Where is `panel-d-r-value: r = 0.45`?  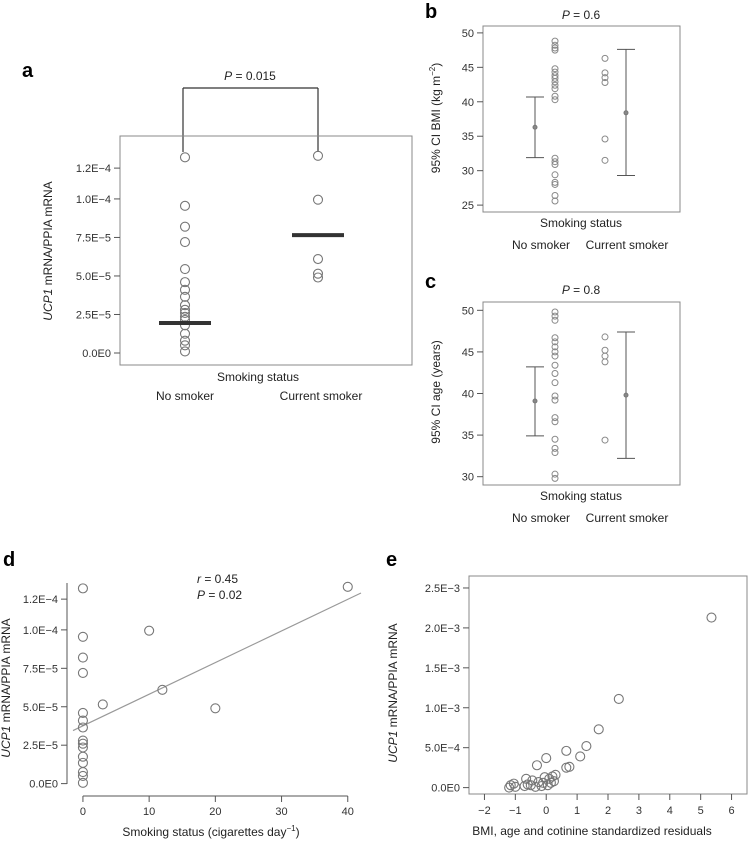 panel-d-r-value: r = 0.45 is located at coordinates (217, 579).